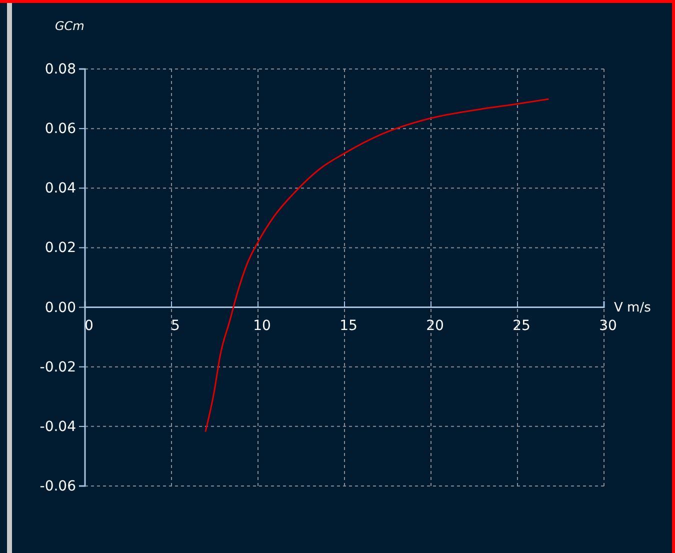  What do you see at coordinates (58, 367) in the screenshot?
I see `y-tick-label: -0.02` at bounding box center [58, 367].